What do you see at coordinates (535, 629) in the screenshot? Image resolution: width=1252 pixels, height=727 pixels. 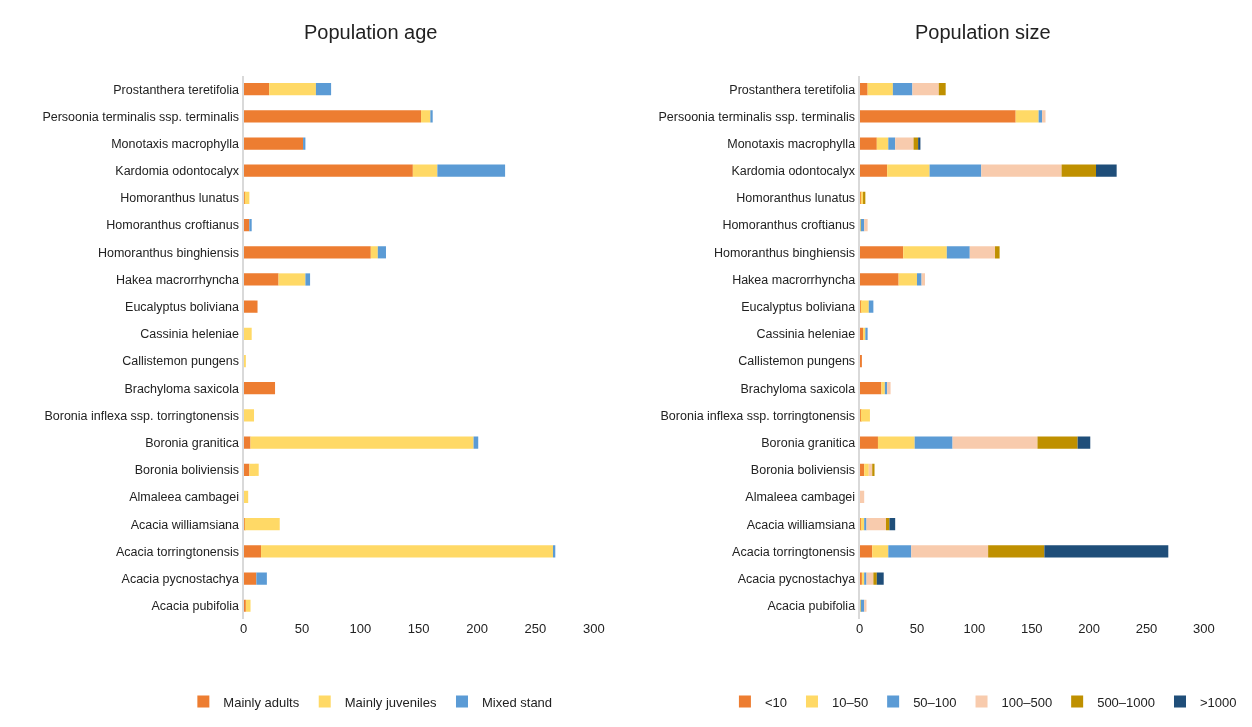 I see `x-tick-label: 250` at bounding box center [535, 629].